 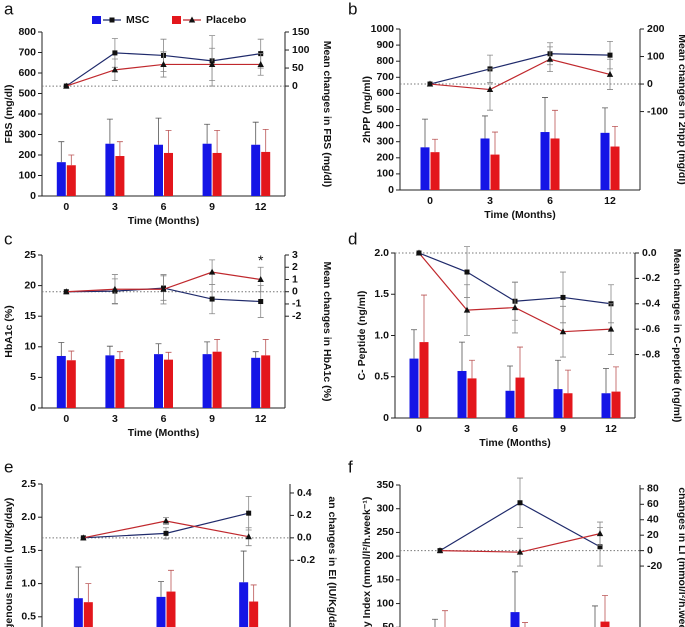 What do you see at coordinates (650, 550) in the screenshot?
I see `y2-tick-label: 0` at bounding box center [650, 550].